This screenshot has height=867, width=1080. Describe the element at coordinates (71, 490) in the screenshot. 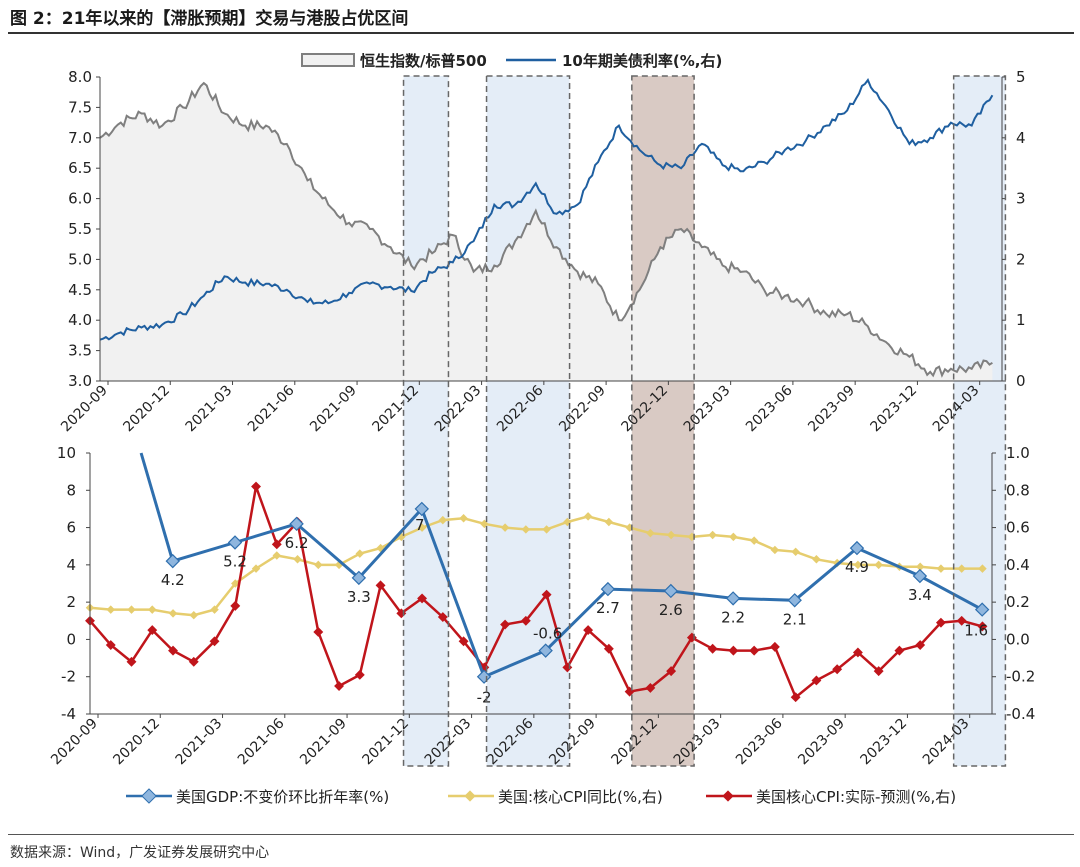

I see `bottom-left-tick-label: 8` at that location.